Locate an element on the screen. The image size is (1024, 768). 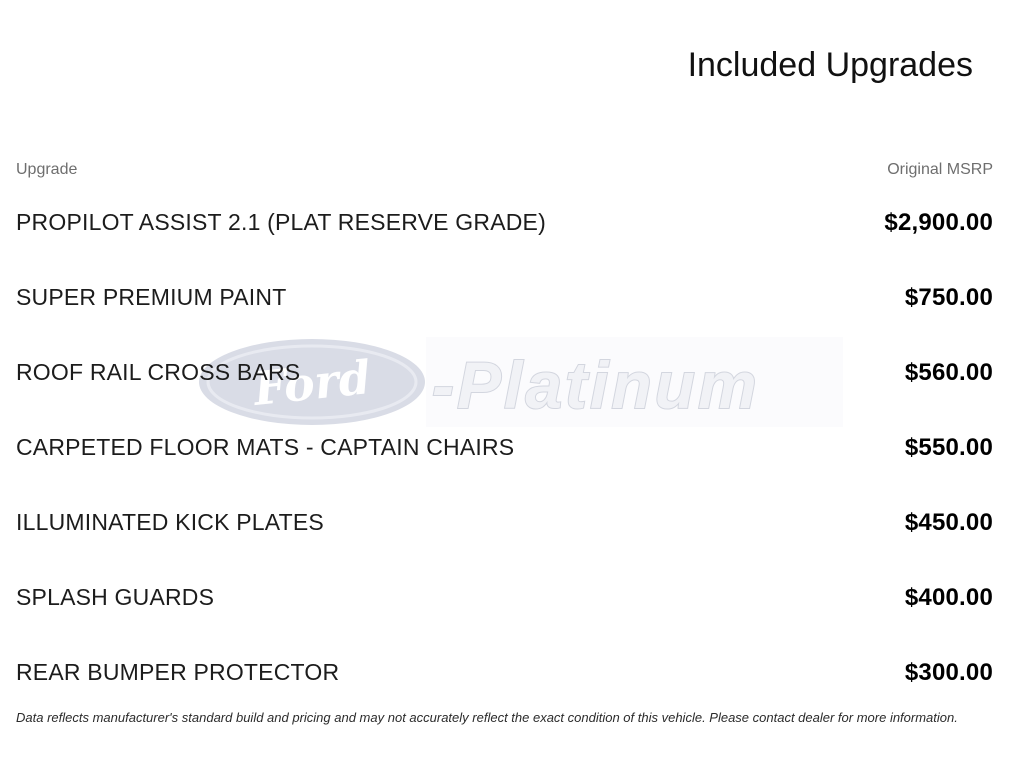
page-title: Included Upgrades is located at coordinates (830, 65).